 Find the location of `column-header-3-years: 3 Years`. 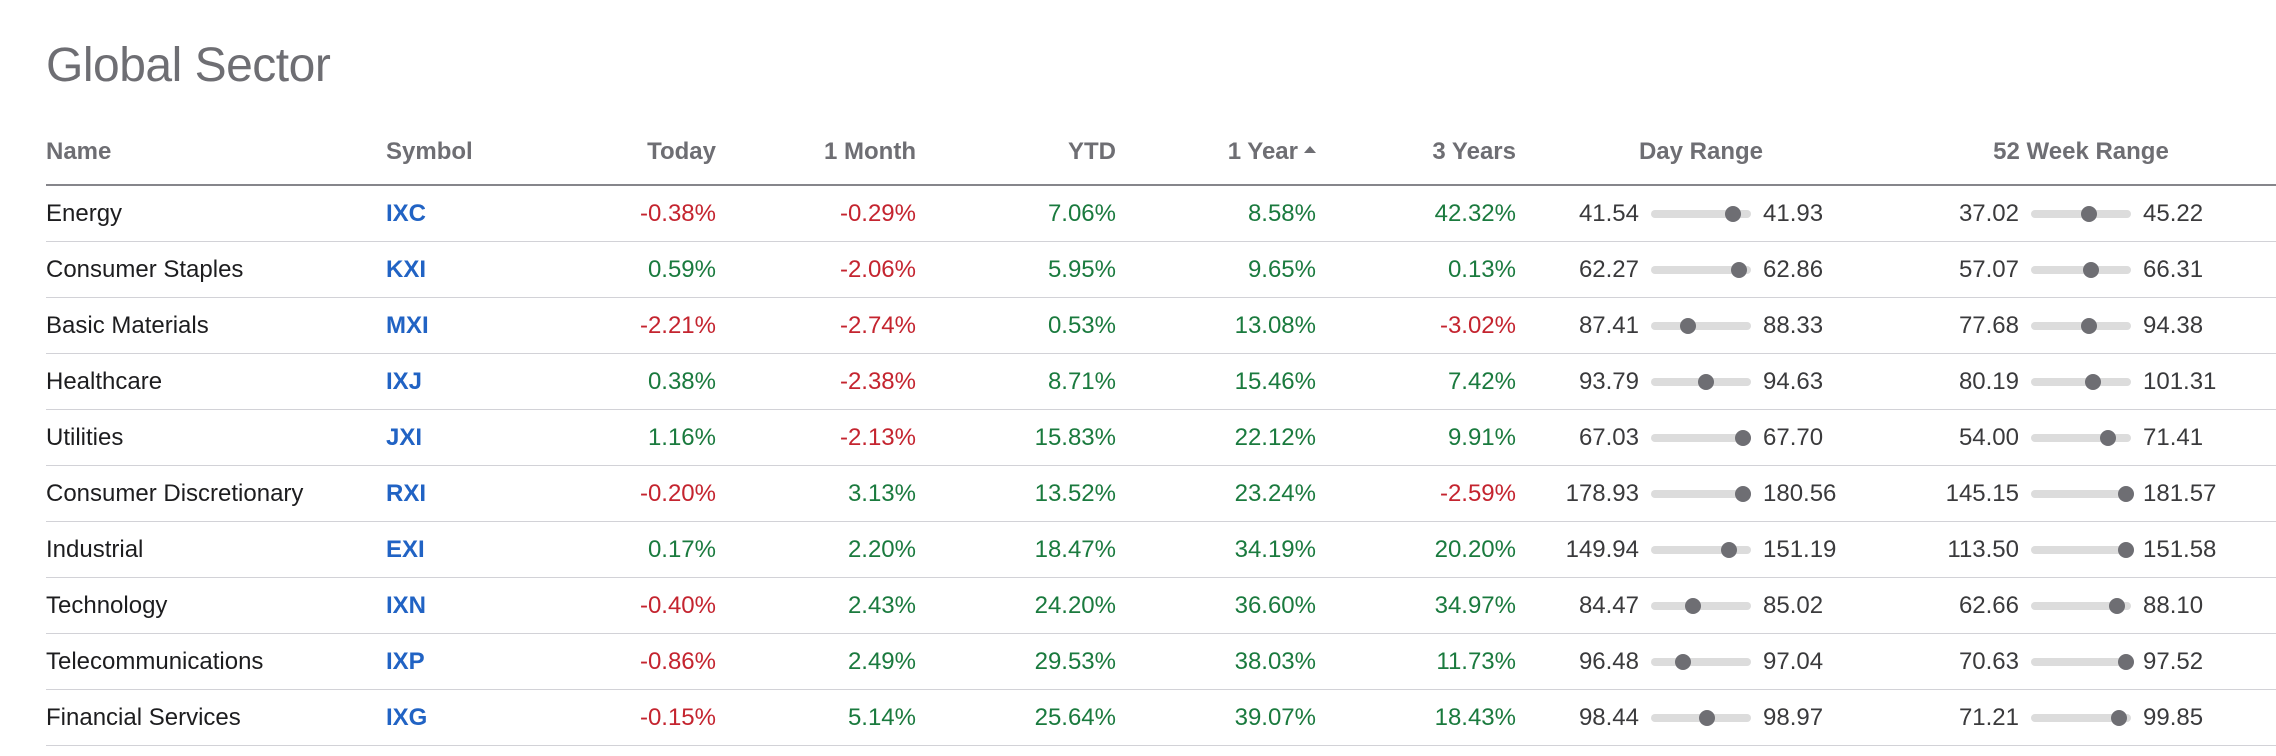

column-header-3-years: 3 Years is located at coordinates (1416, 153).